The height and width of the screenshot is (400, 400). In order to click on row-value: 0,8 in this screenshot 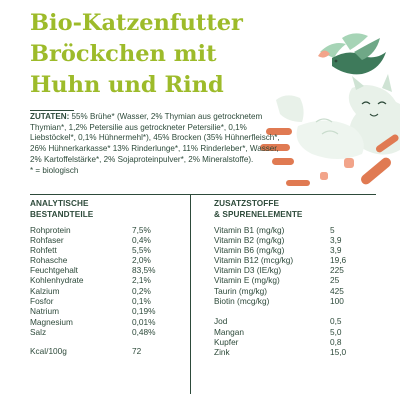, I will do `click(336, 342)`.